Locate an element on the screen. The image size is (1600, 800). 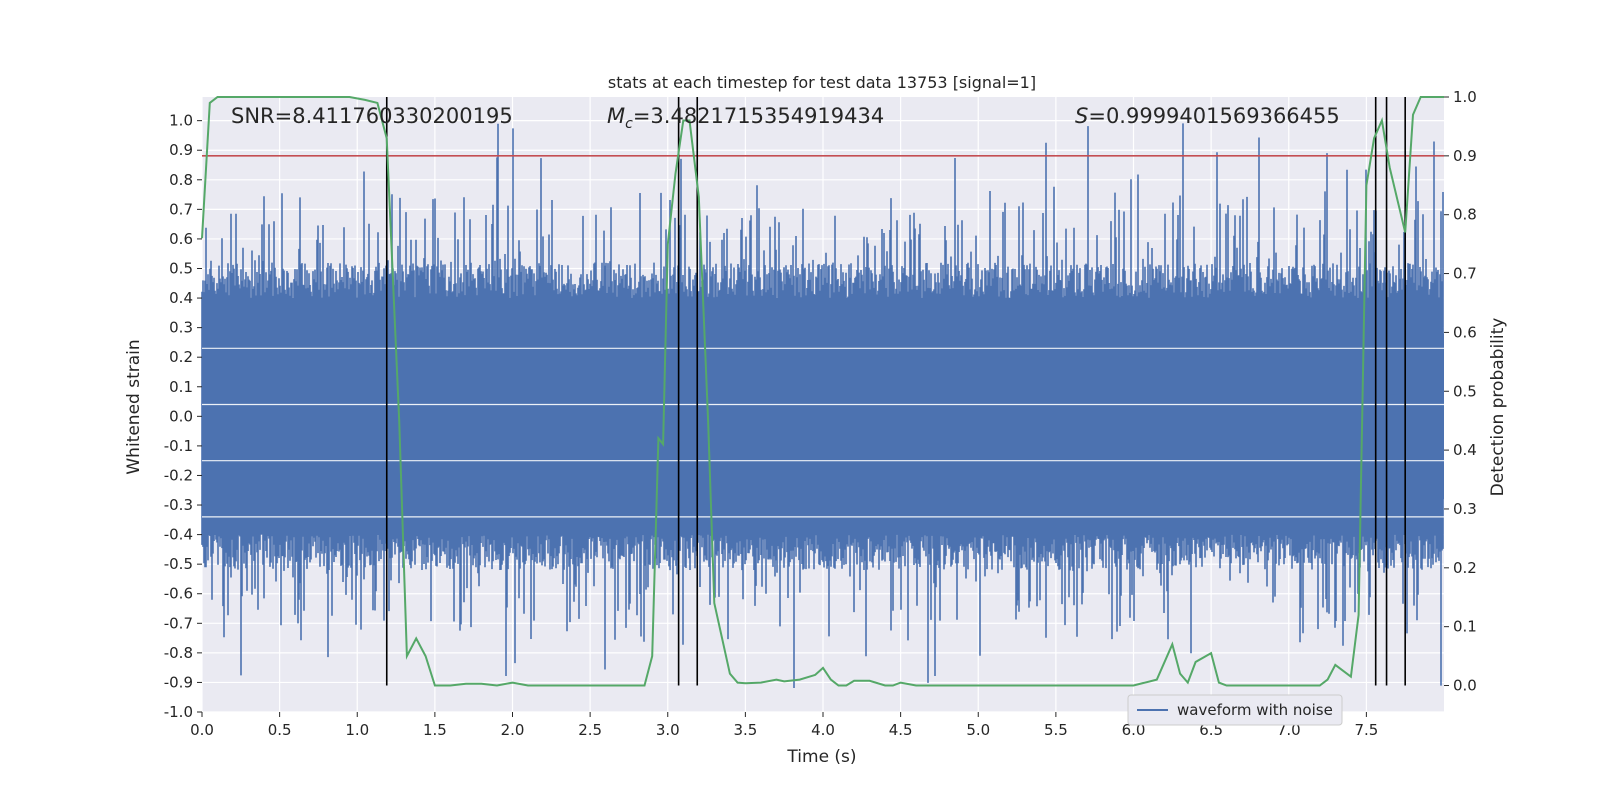
x-tick-label: 3.0 is located at coordinates (668, 730).